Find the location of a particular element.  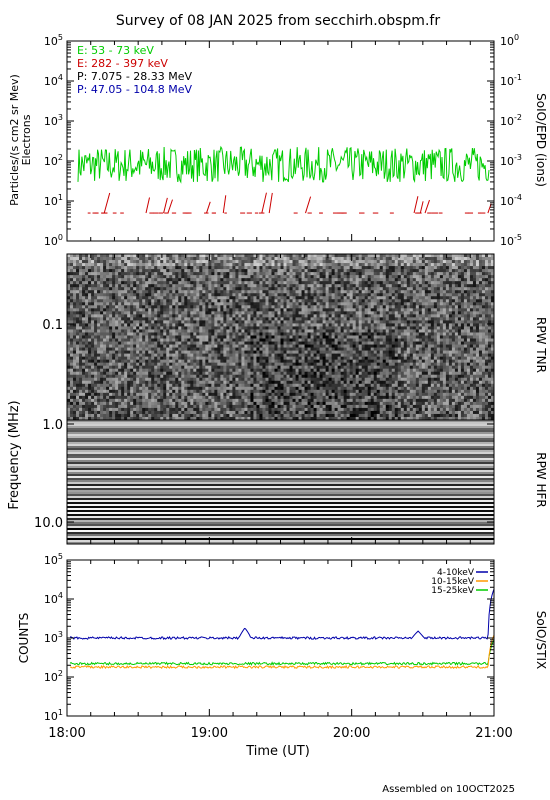

stix-legend-1: 10-15keV is located at coordinates (453, 582).